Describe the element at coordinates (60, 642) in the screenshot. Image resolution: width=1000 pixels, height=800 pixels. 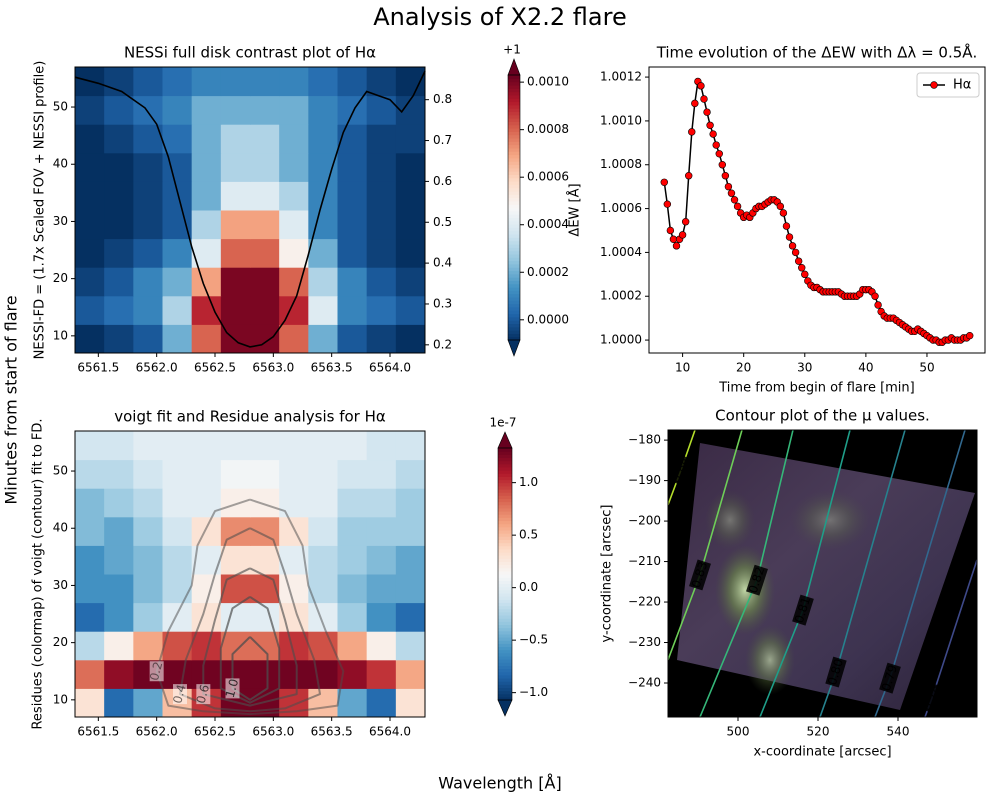
I see `y-tick-label: 20` at that location.